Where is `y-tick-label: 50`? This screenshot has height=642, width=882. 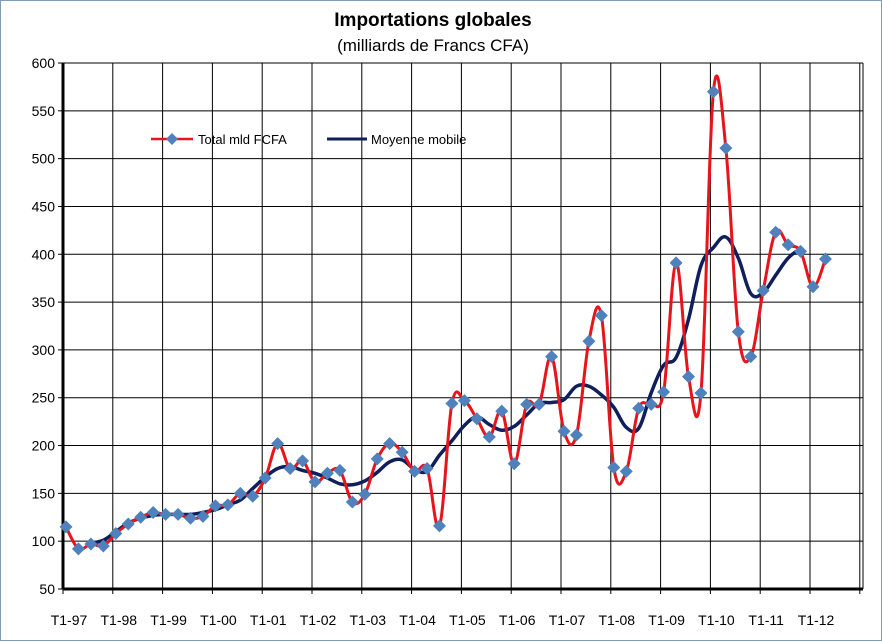 y-tick-label: 50 is located at coordinates (47, 589).